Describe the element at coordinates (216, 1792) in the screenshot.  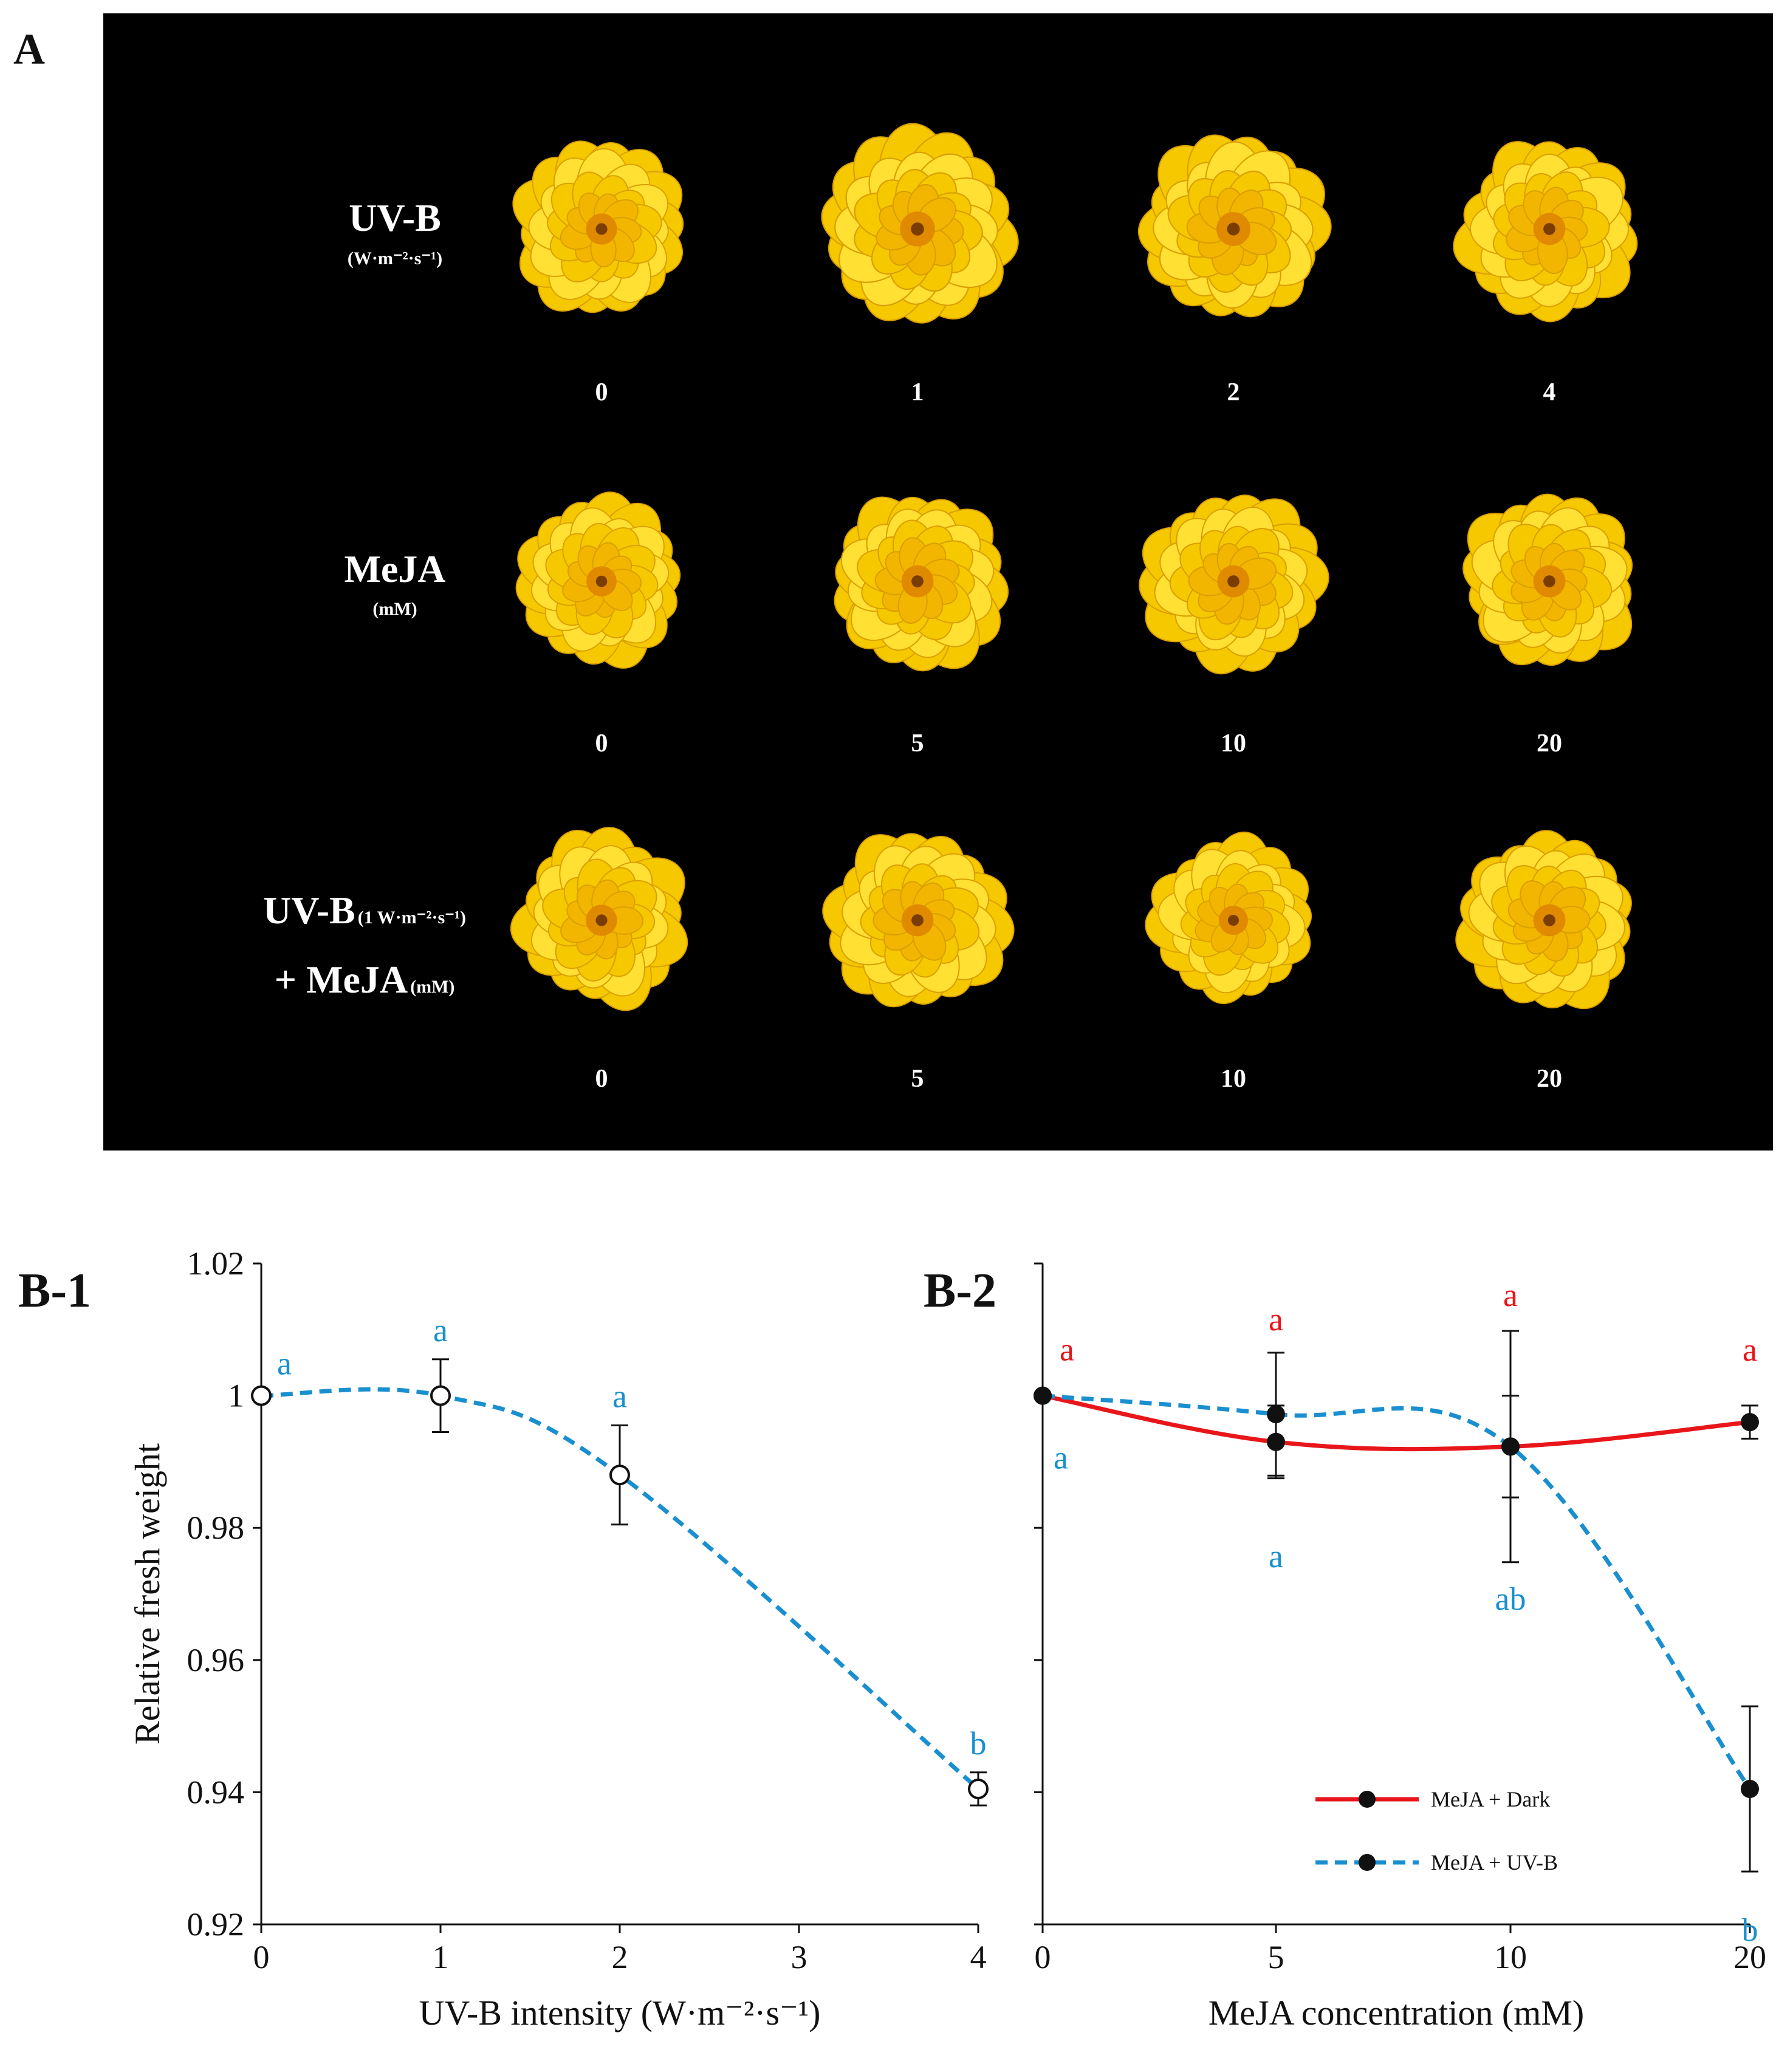
I see `y-tick-label: 0.94` at that location.